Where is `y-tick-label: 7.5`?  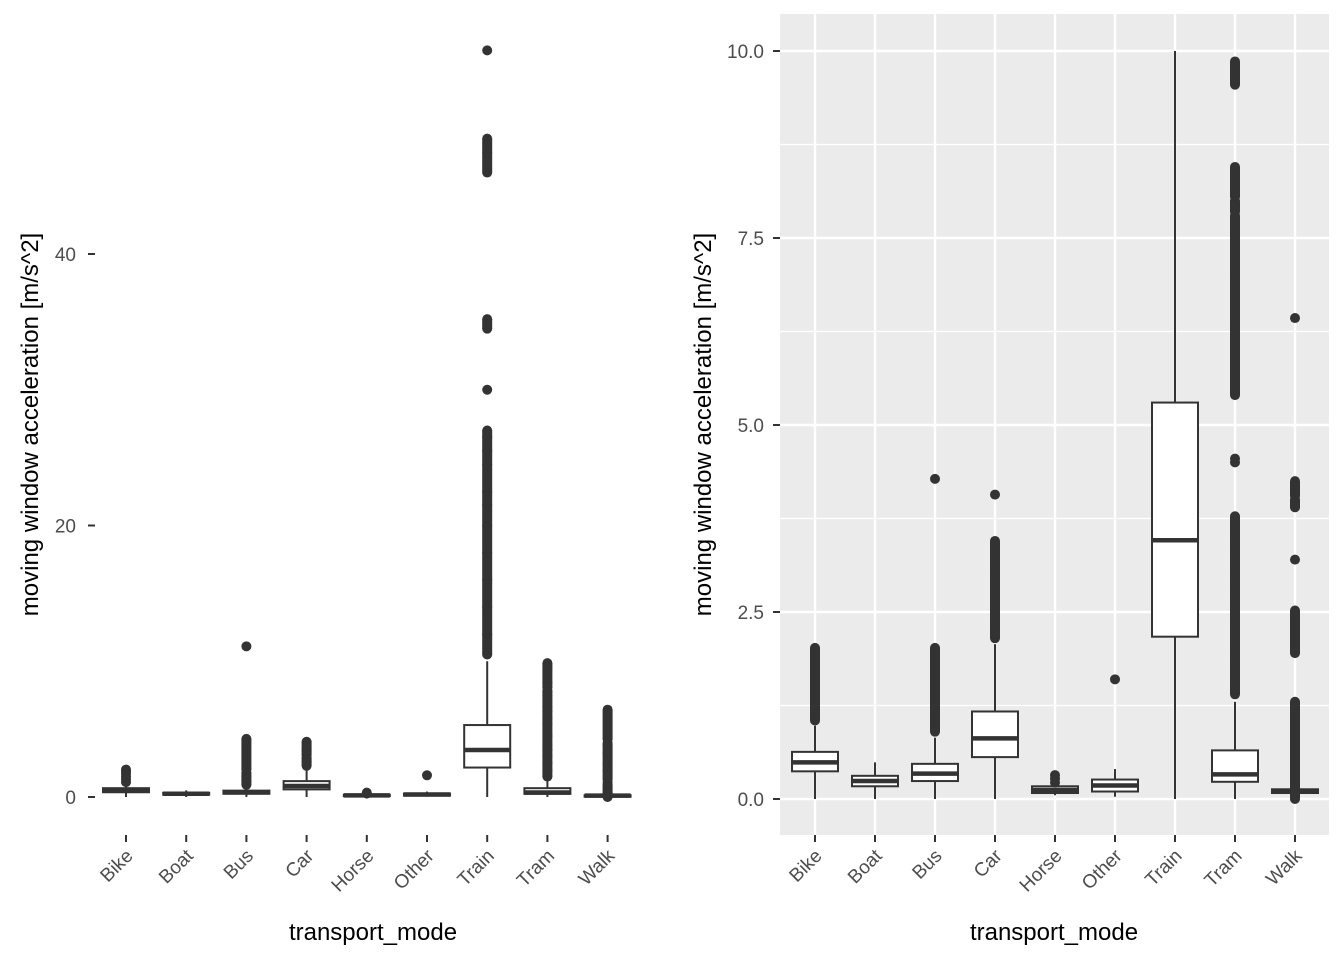
y-tick-label: 7.5 is located at coordinates (751, 239).